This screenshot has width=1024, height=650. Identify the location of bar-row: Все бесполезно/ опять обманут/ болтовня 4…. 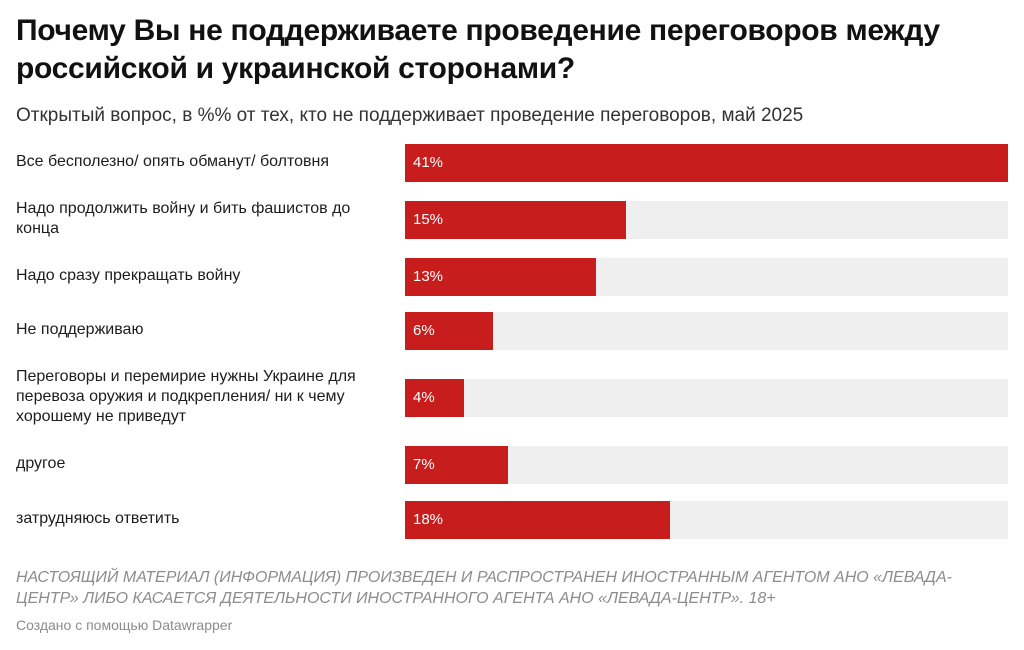
(512, 163).